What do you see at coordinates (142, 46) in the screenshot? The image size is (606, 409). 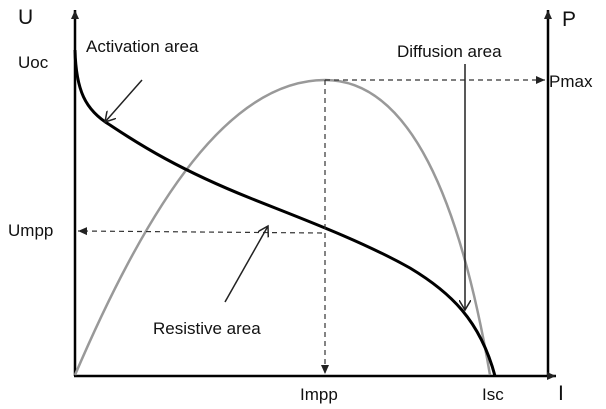 I see `activation-label: Activation area` at bounding box center [142, 46].